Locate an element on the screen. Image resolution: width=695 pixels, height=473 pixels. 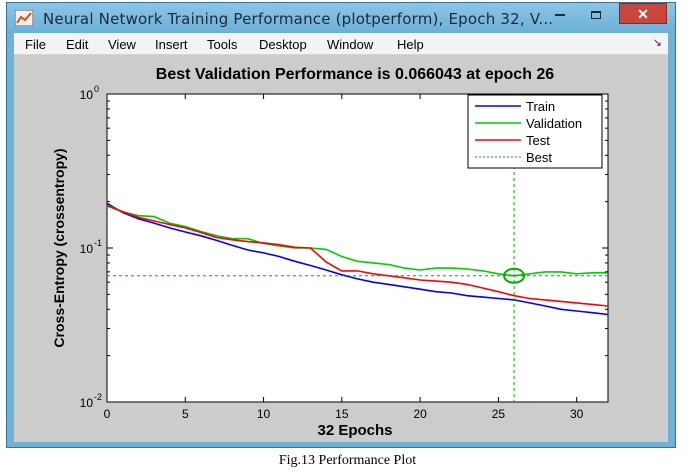
minimize-button is located at coordinates (560, 13).